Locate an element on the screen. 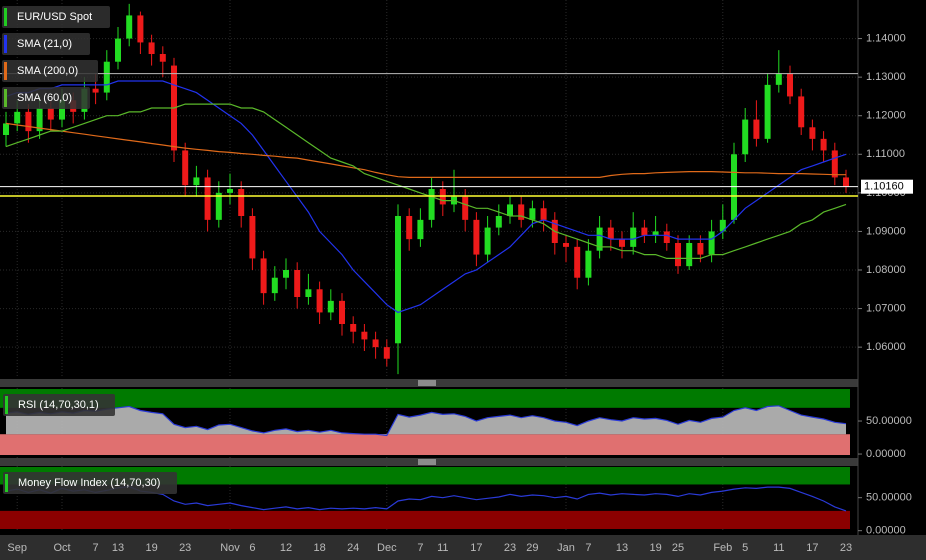 This screenshot has height=560, width=926. x-tick-label: 12 is located at coordinates (286, 548).